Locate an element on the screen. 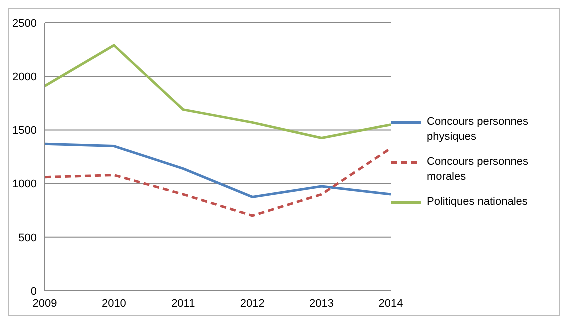 This screenshot has height=324, width=568. line-series is located at coordinates (218, 170).